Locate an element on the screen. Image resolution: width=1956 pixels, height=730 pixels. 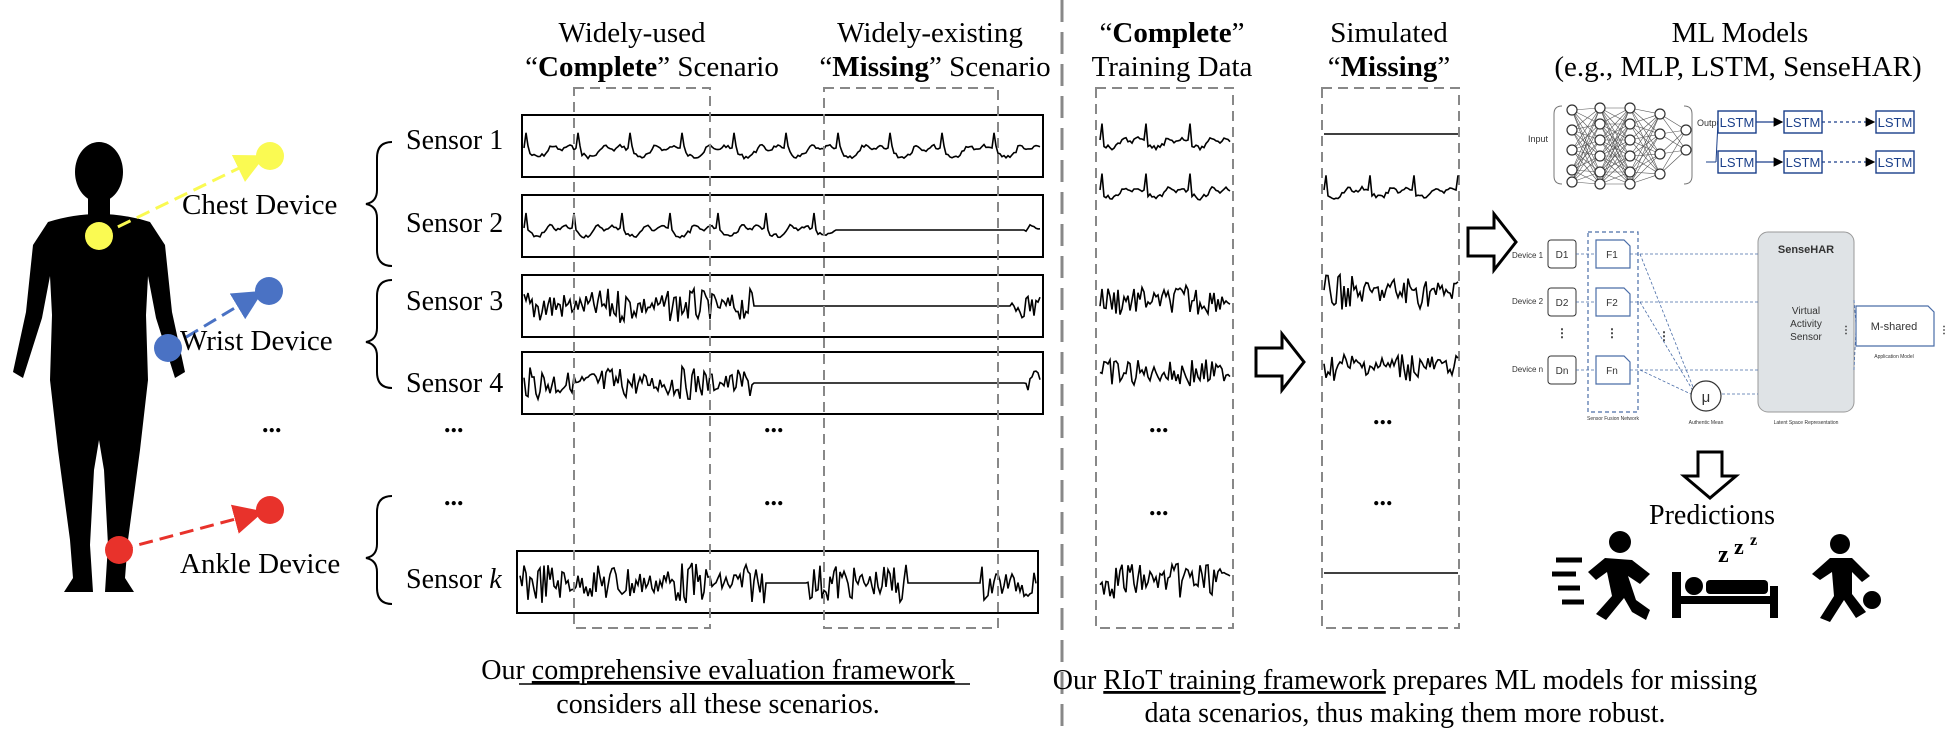
arrow-to-missing-icon is located at coordinates (1280, 362).